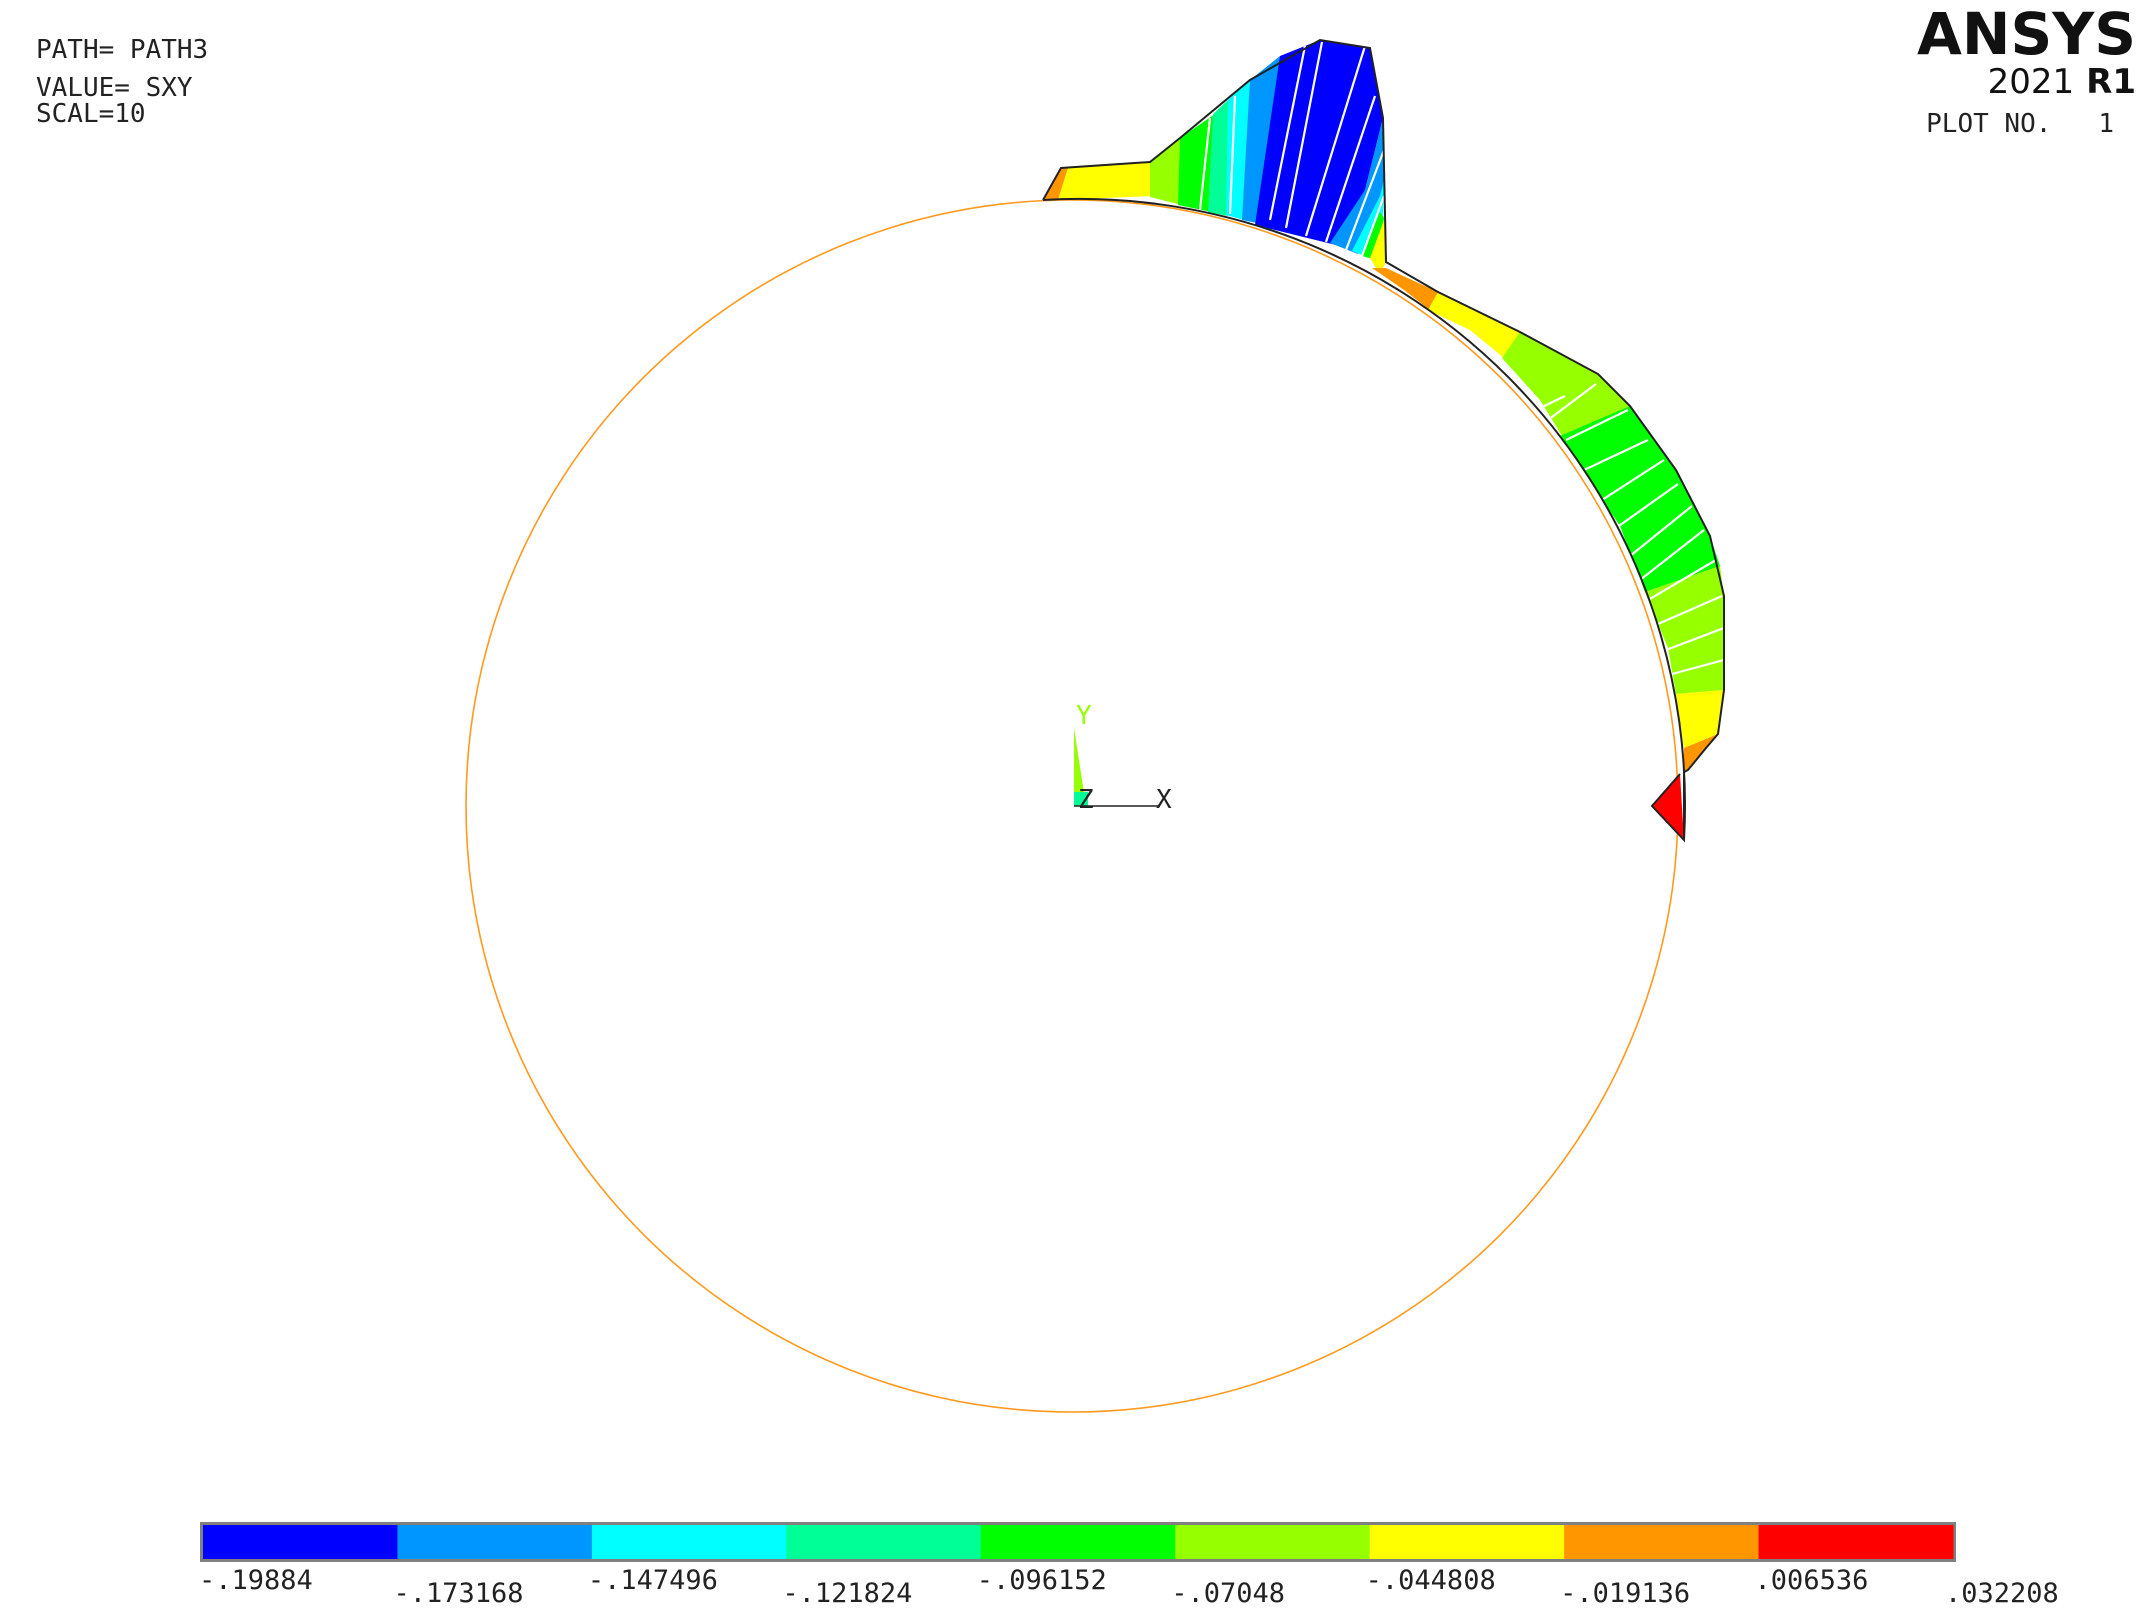 The image size is (2143, 1610). What do you see at coordinates (2031, 82) in the screenshot?
I see `version-number: 2021` at bounding box center [2031, 82].